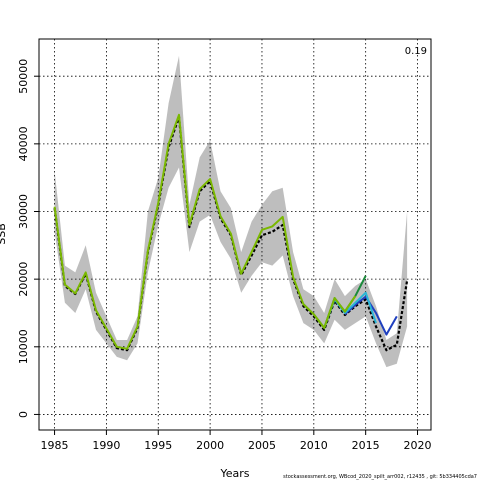 This screenshot has height=480, width=480. Describe the element at coordinates (23, 76) in the screenshot. I see `y-tick-label: 50000` at that location.